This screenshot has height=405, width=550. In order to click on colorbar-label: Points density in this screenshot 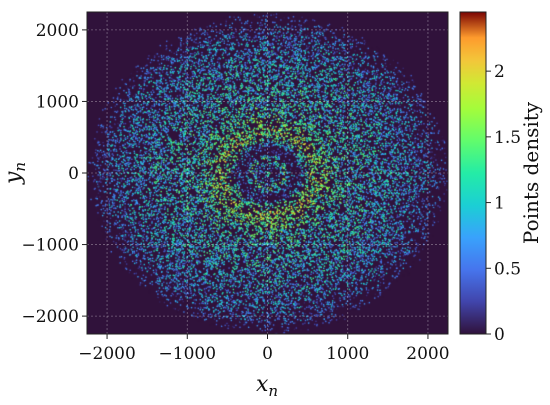, I will do `click(531, 172)`.